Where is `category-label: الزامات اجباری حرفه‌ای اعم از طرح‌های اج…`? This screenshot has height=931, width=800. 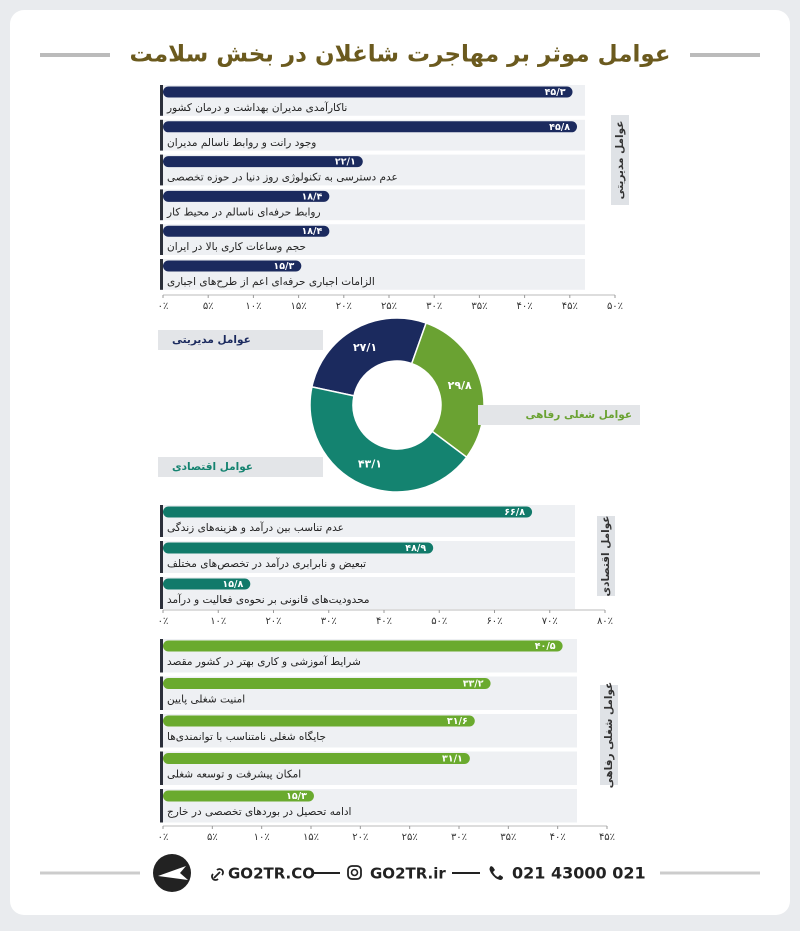
category-label: الزامات اجباری حرفه‌ای اعم از طرح‌های اج… is located at coordinates (271, 282).